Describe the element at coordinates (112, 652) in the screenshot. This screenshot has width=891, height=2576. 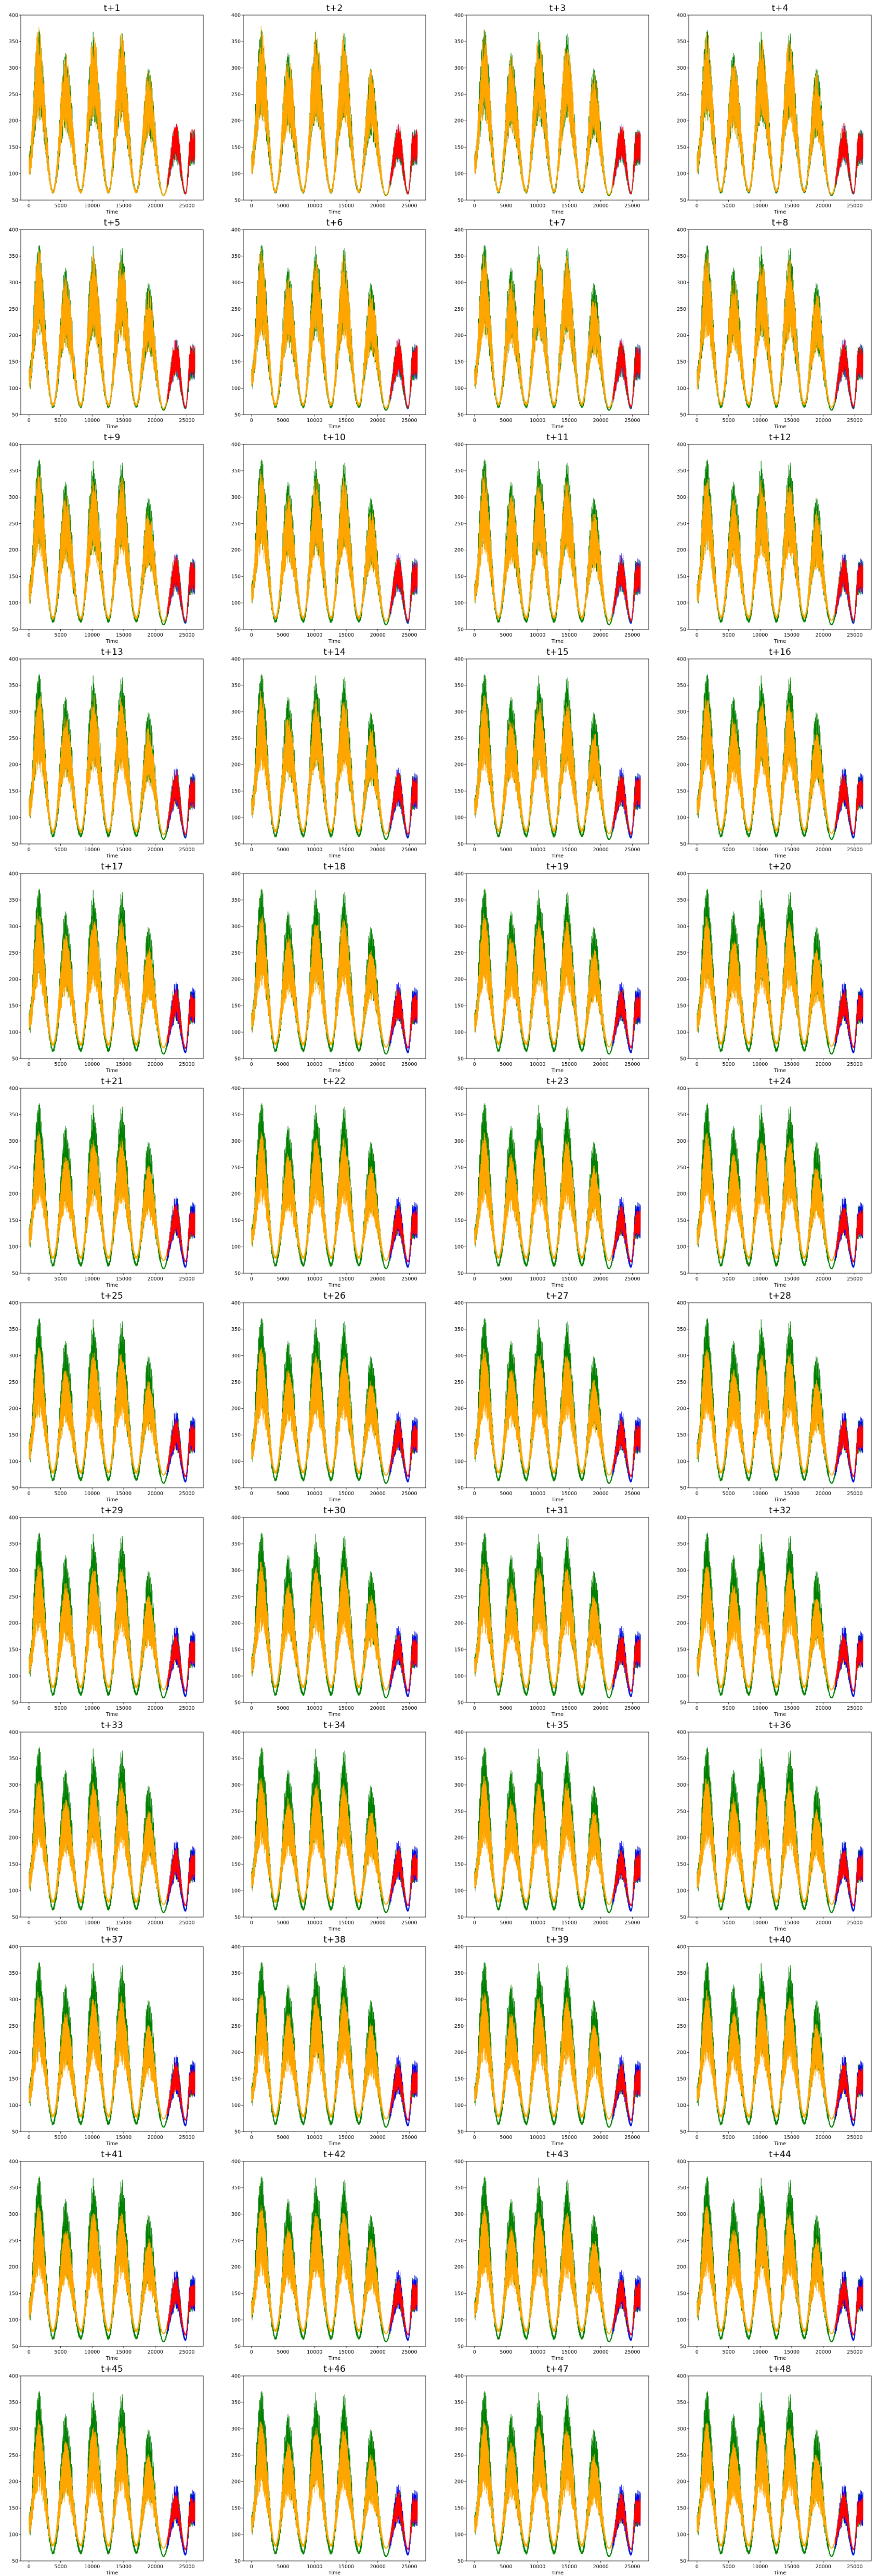
I see `subplot-title: t+13` at that location.